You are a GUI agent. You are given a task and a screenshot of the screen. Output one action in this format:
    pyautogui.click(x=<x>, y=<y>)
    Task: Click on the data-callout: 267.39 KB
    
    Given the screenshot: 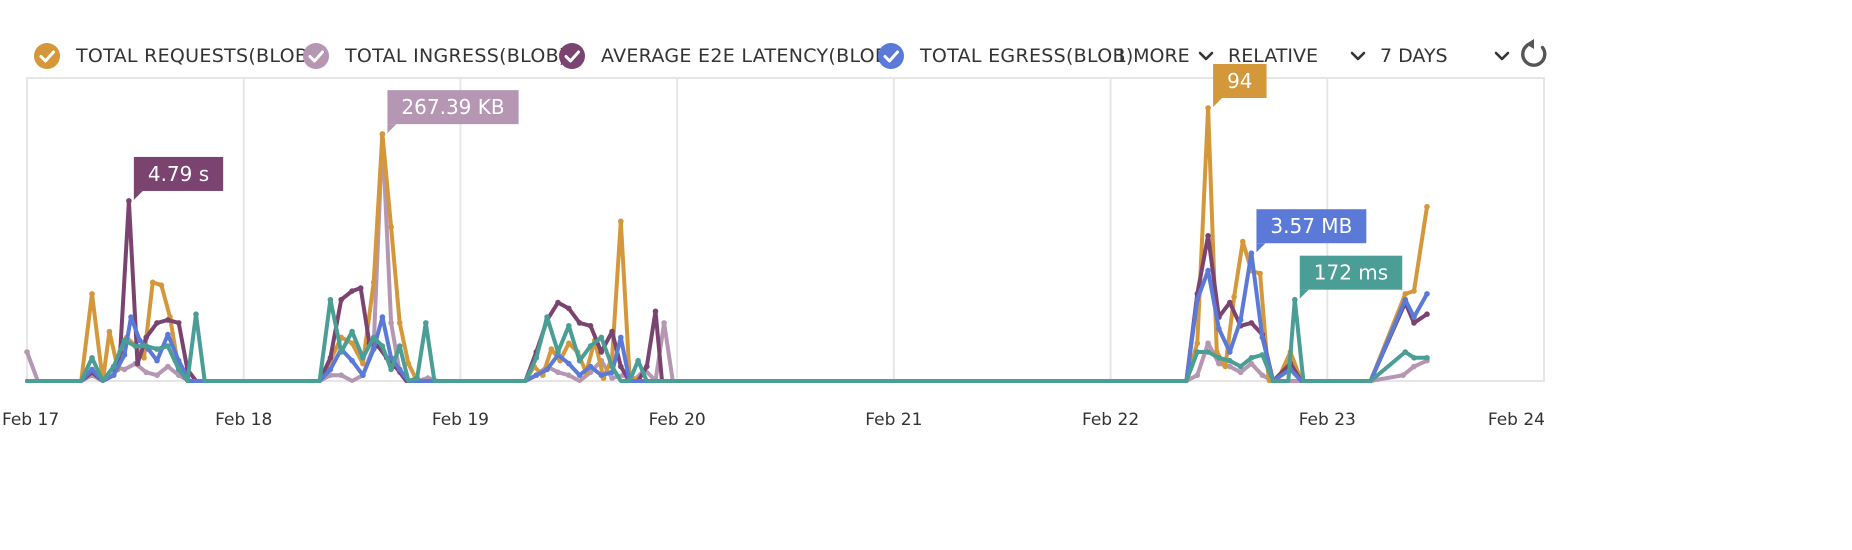 What is the action you would take?
    pyautogui.click(x=453, y=112)
    